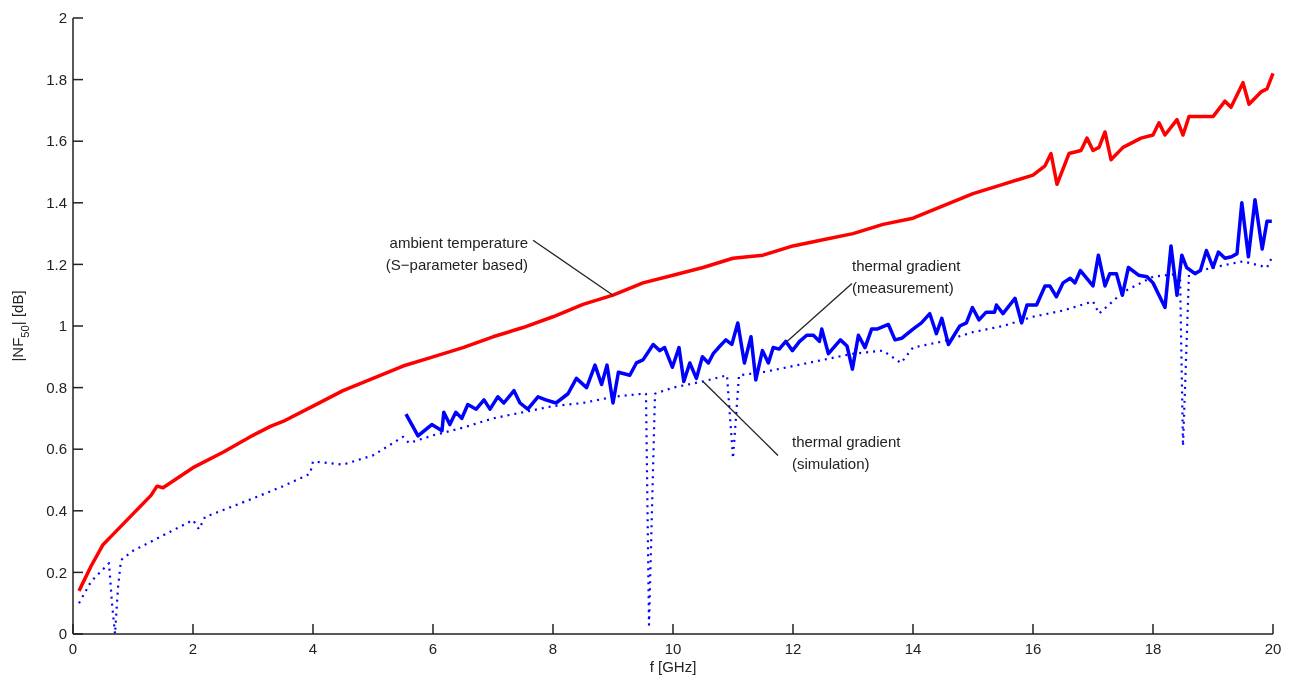 The width and height of the screenshot is (1293, 677). What do you see at coordinates (673, 648) in the screenshot?
I see `x-tick-label: 10` at bounding box center [673, 648].